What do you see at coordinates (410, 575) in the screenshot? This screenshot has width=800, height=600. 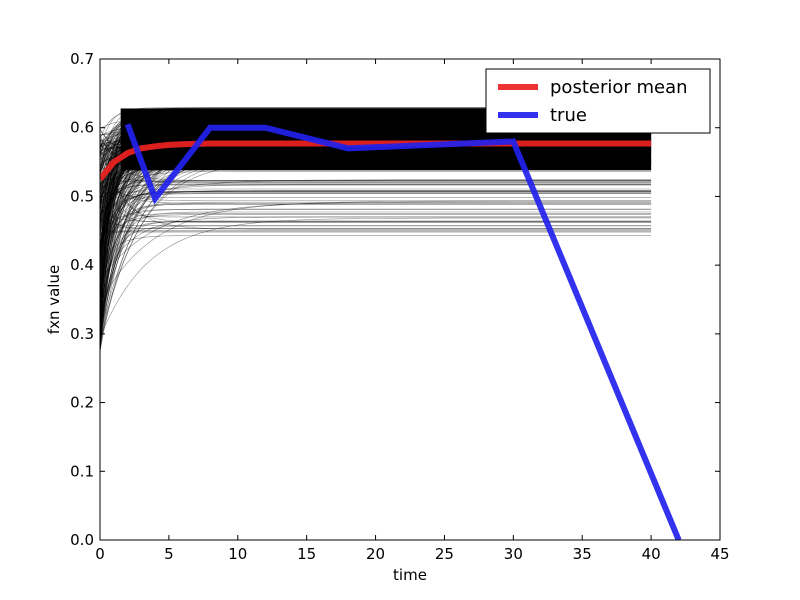 I see `x-axis-label: time` at bounding box center [410, 575].